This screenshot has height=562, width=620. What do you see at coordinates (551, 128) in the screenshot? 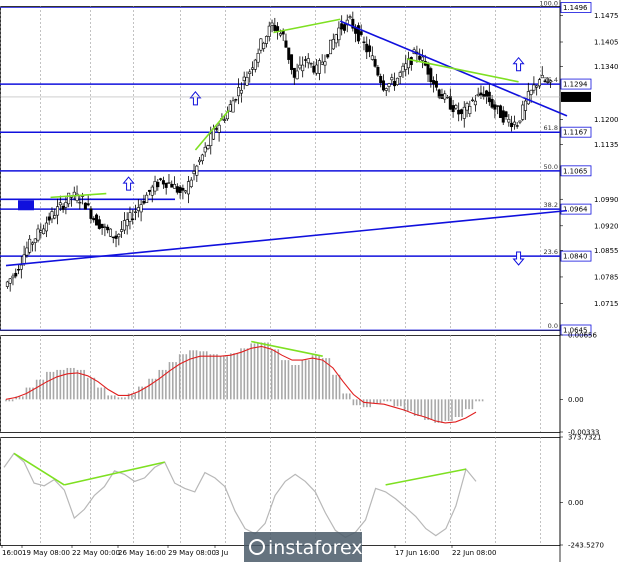
I see `fibo-label: 61.8` at bounding box center [551, 128].